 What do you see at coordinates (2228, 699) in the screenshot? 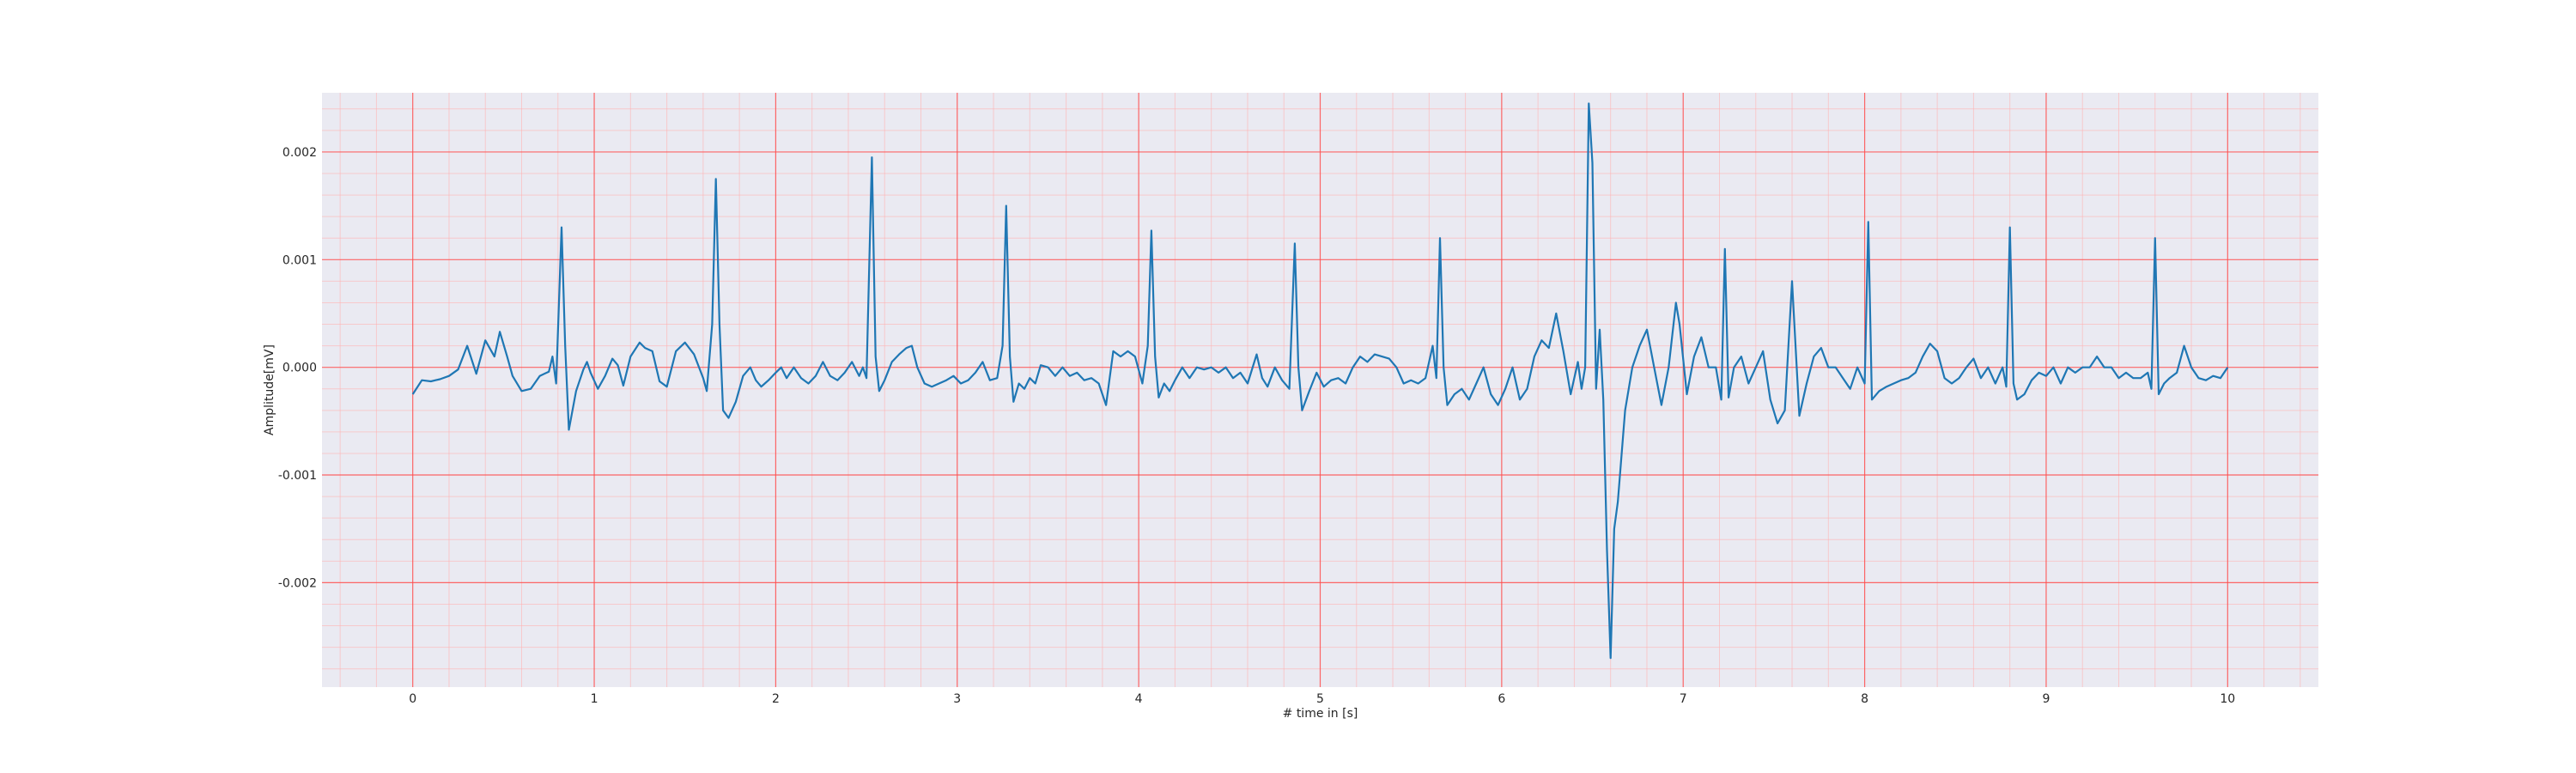
I see `x-tick-label: 10` at bounding box center [2228, 699].